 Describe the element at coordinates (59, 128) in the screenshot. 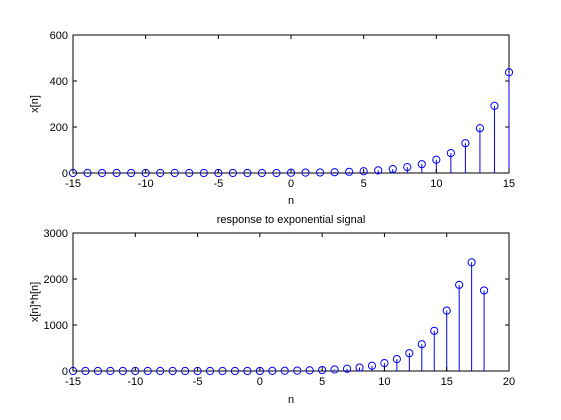

I see `y-tick-label: 200` at that location.